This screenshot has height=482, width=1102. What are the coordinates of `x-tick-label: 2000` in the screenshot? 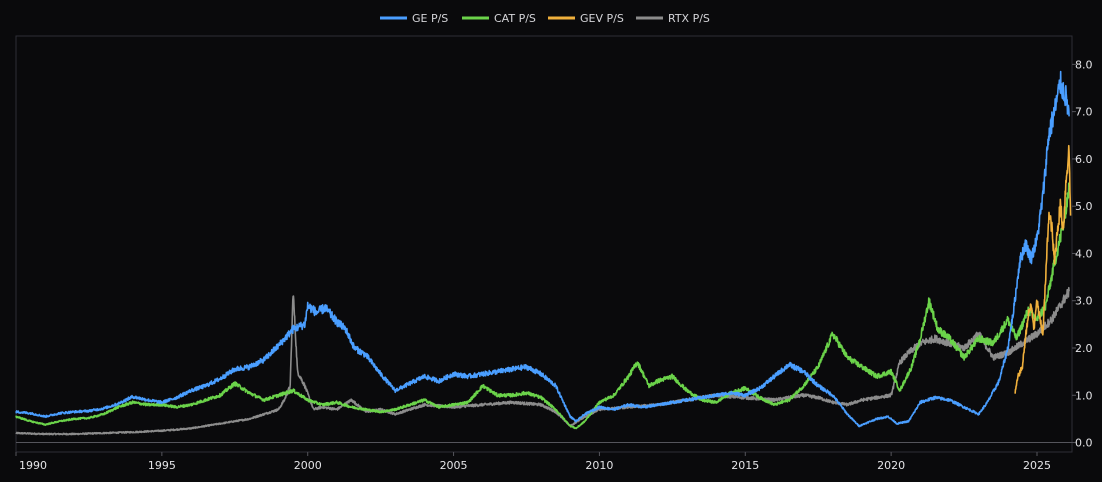 It's located at (308, 465).